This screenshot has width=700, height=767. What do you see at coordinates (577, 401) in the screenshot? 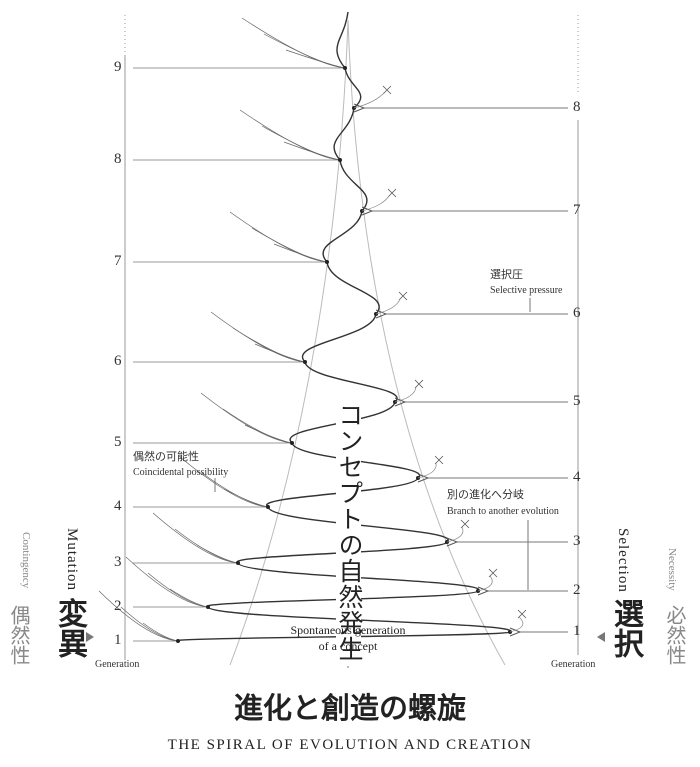
I see `right-number: 5` at bounding box center [577, 401].